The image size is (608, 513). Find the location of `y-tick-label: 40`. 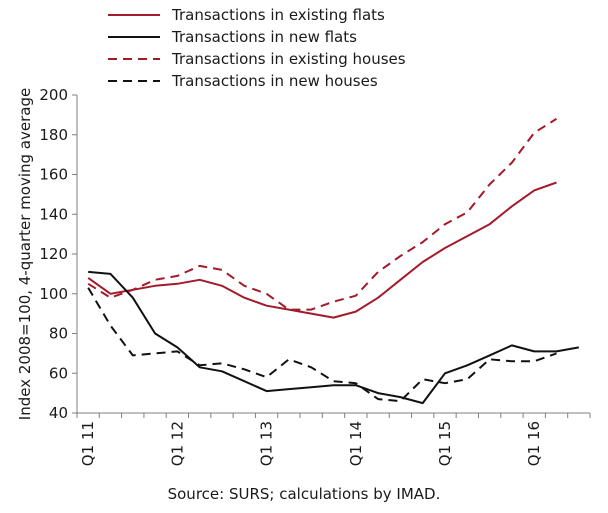

y-tick-label: 40 is located at coordinates (58, 413).